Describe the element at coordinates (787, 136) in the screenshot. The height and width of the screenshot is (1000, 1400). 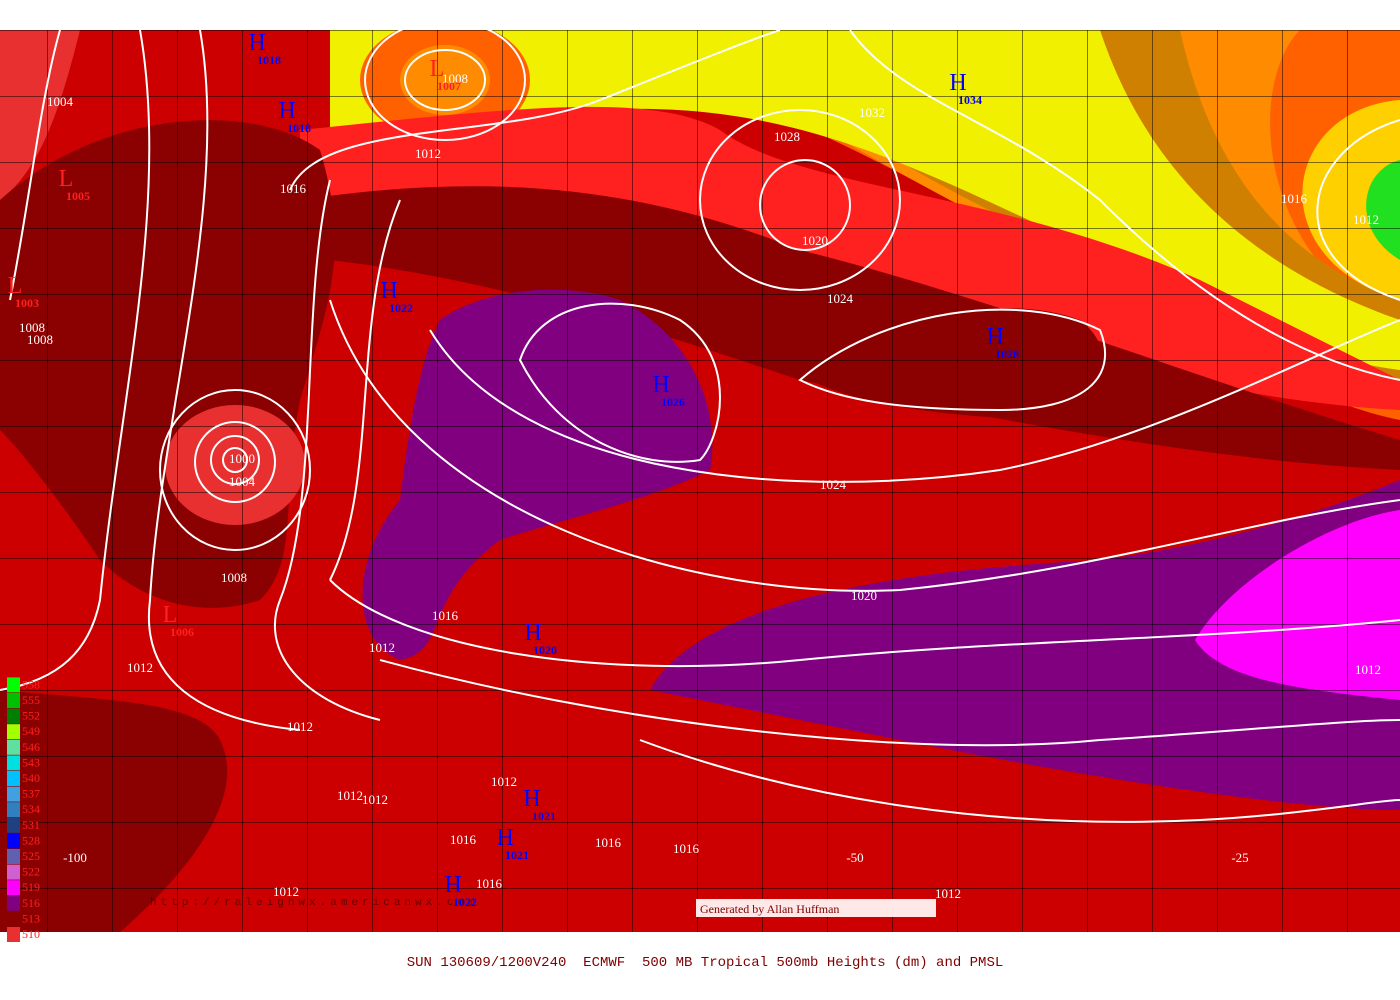
I see `isobar-label: 1028` at that location.